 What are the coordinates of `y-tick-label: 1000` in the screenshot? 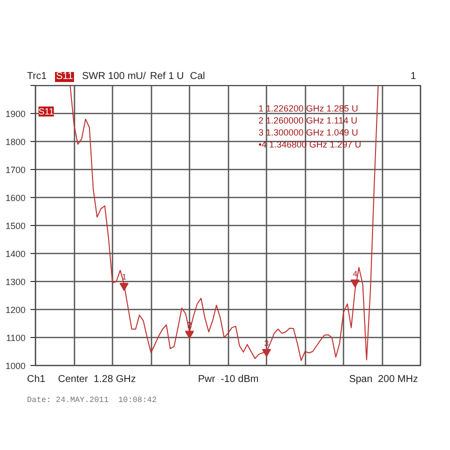 It's located at (15, 366).